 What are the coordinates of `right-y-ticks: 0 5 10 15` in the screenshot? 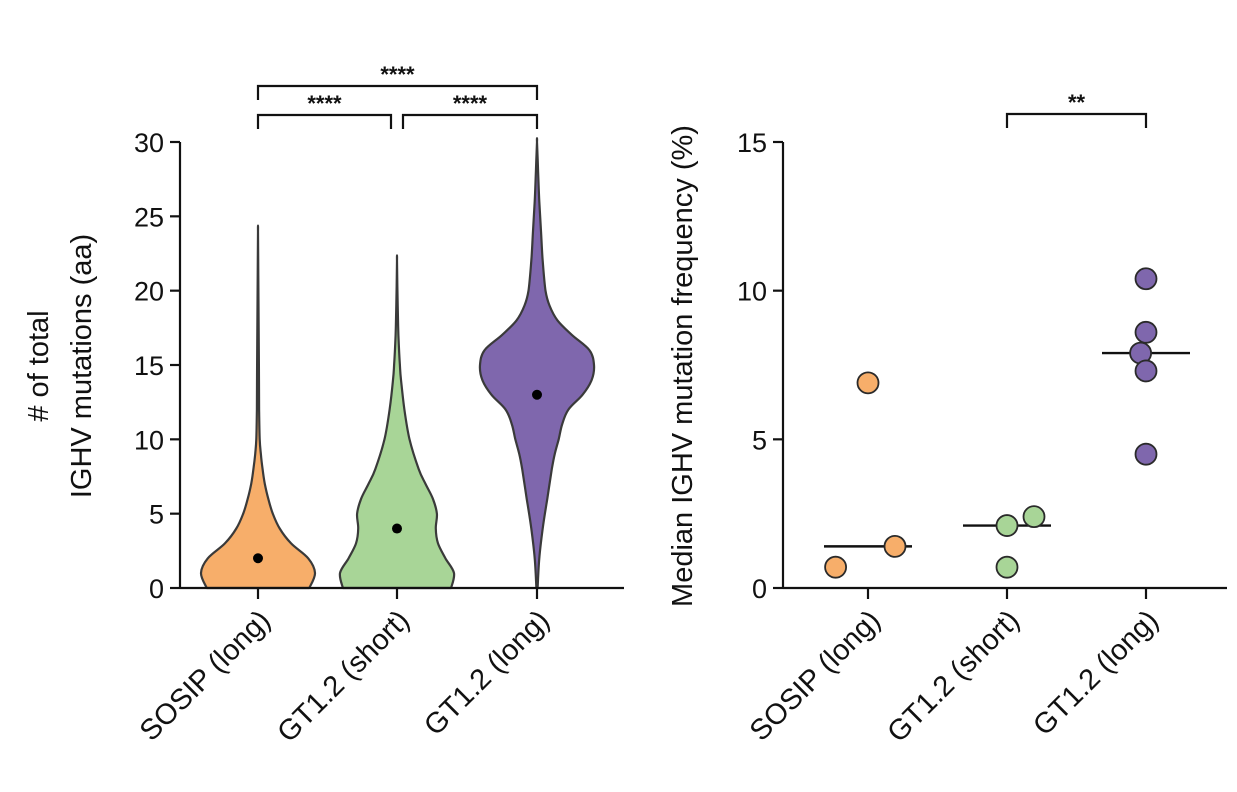 It's located at (760, 366).